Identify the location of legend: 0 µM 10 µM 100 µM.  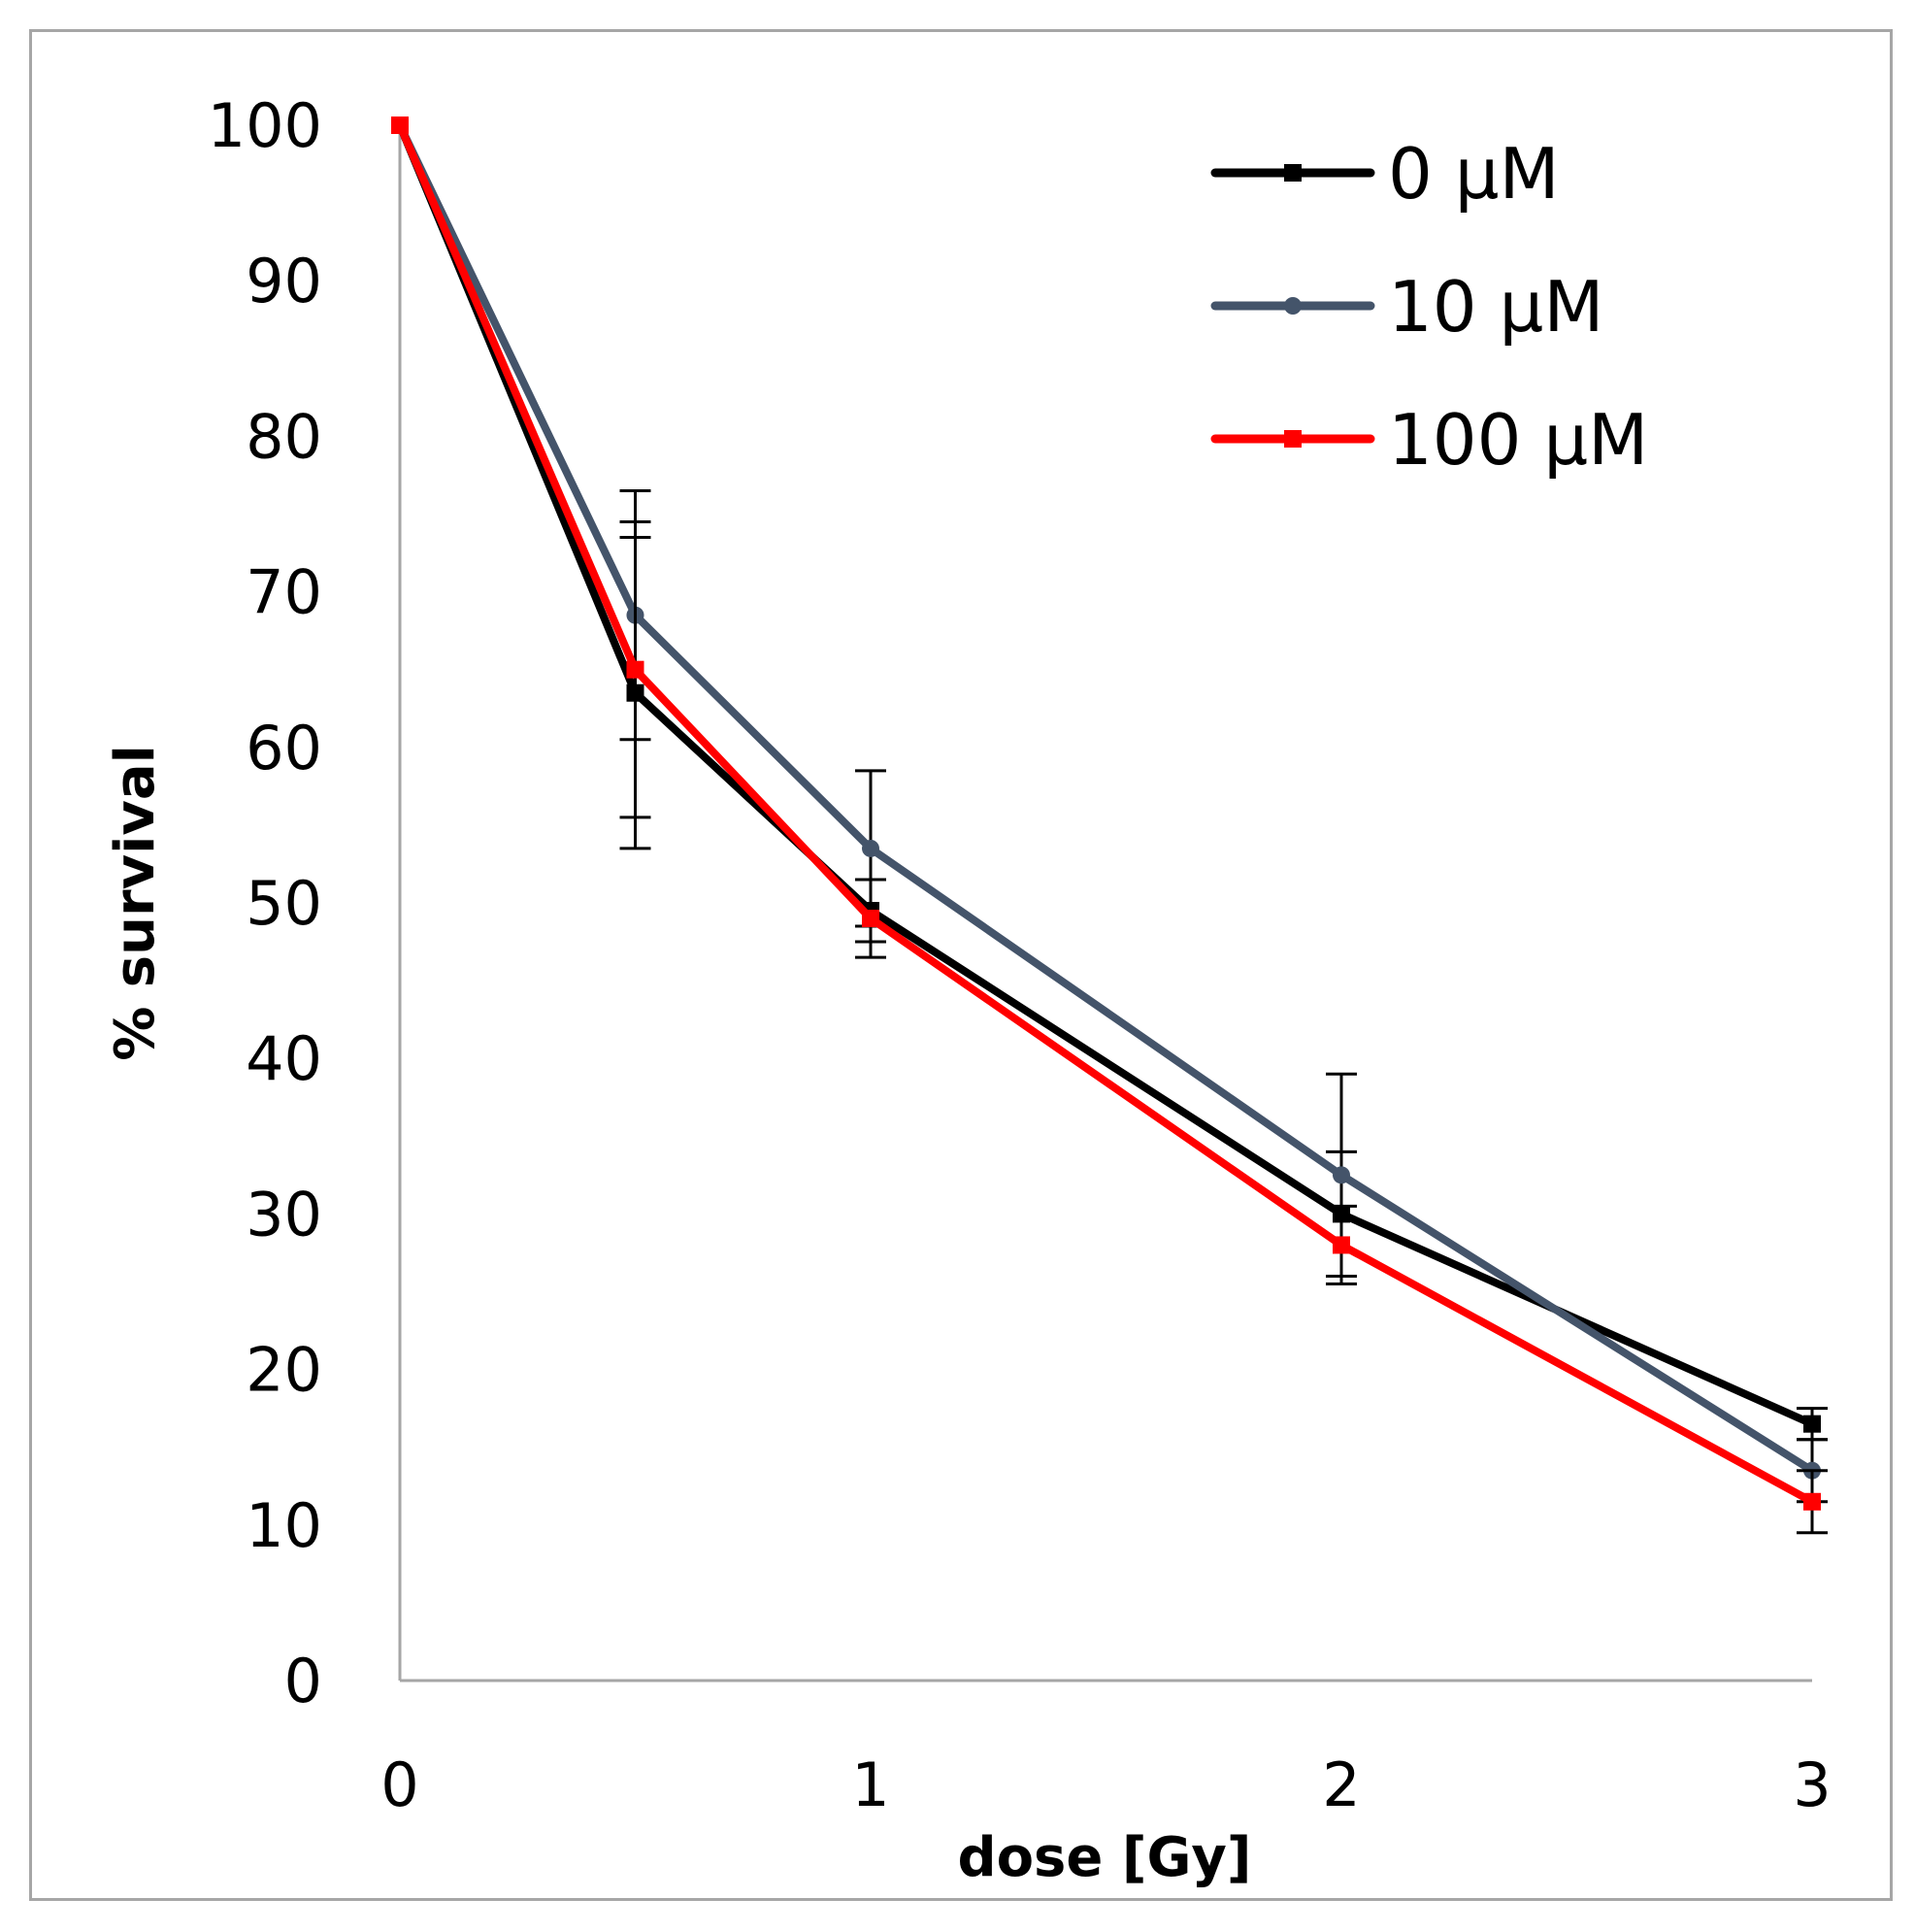
(1429, 307).